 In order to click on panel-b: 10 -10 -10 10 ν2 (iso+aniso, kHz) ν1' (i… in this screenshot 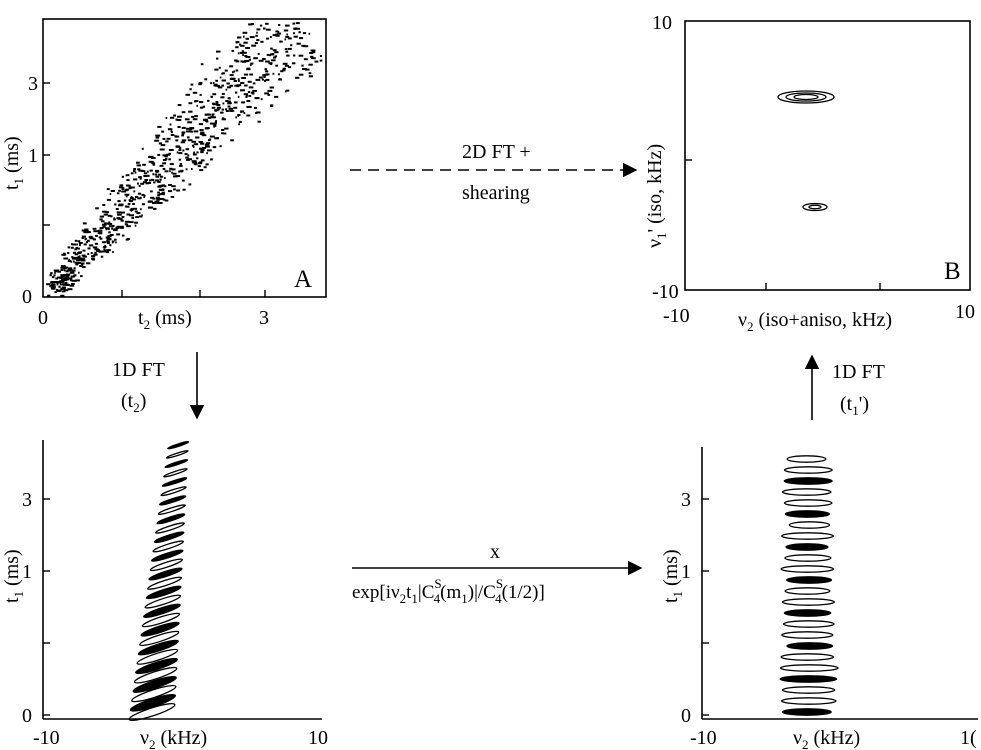, I will do `click(809, 173)`.